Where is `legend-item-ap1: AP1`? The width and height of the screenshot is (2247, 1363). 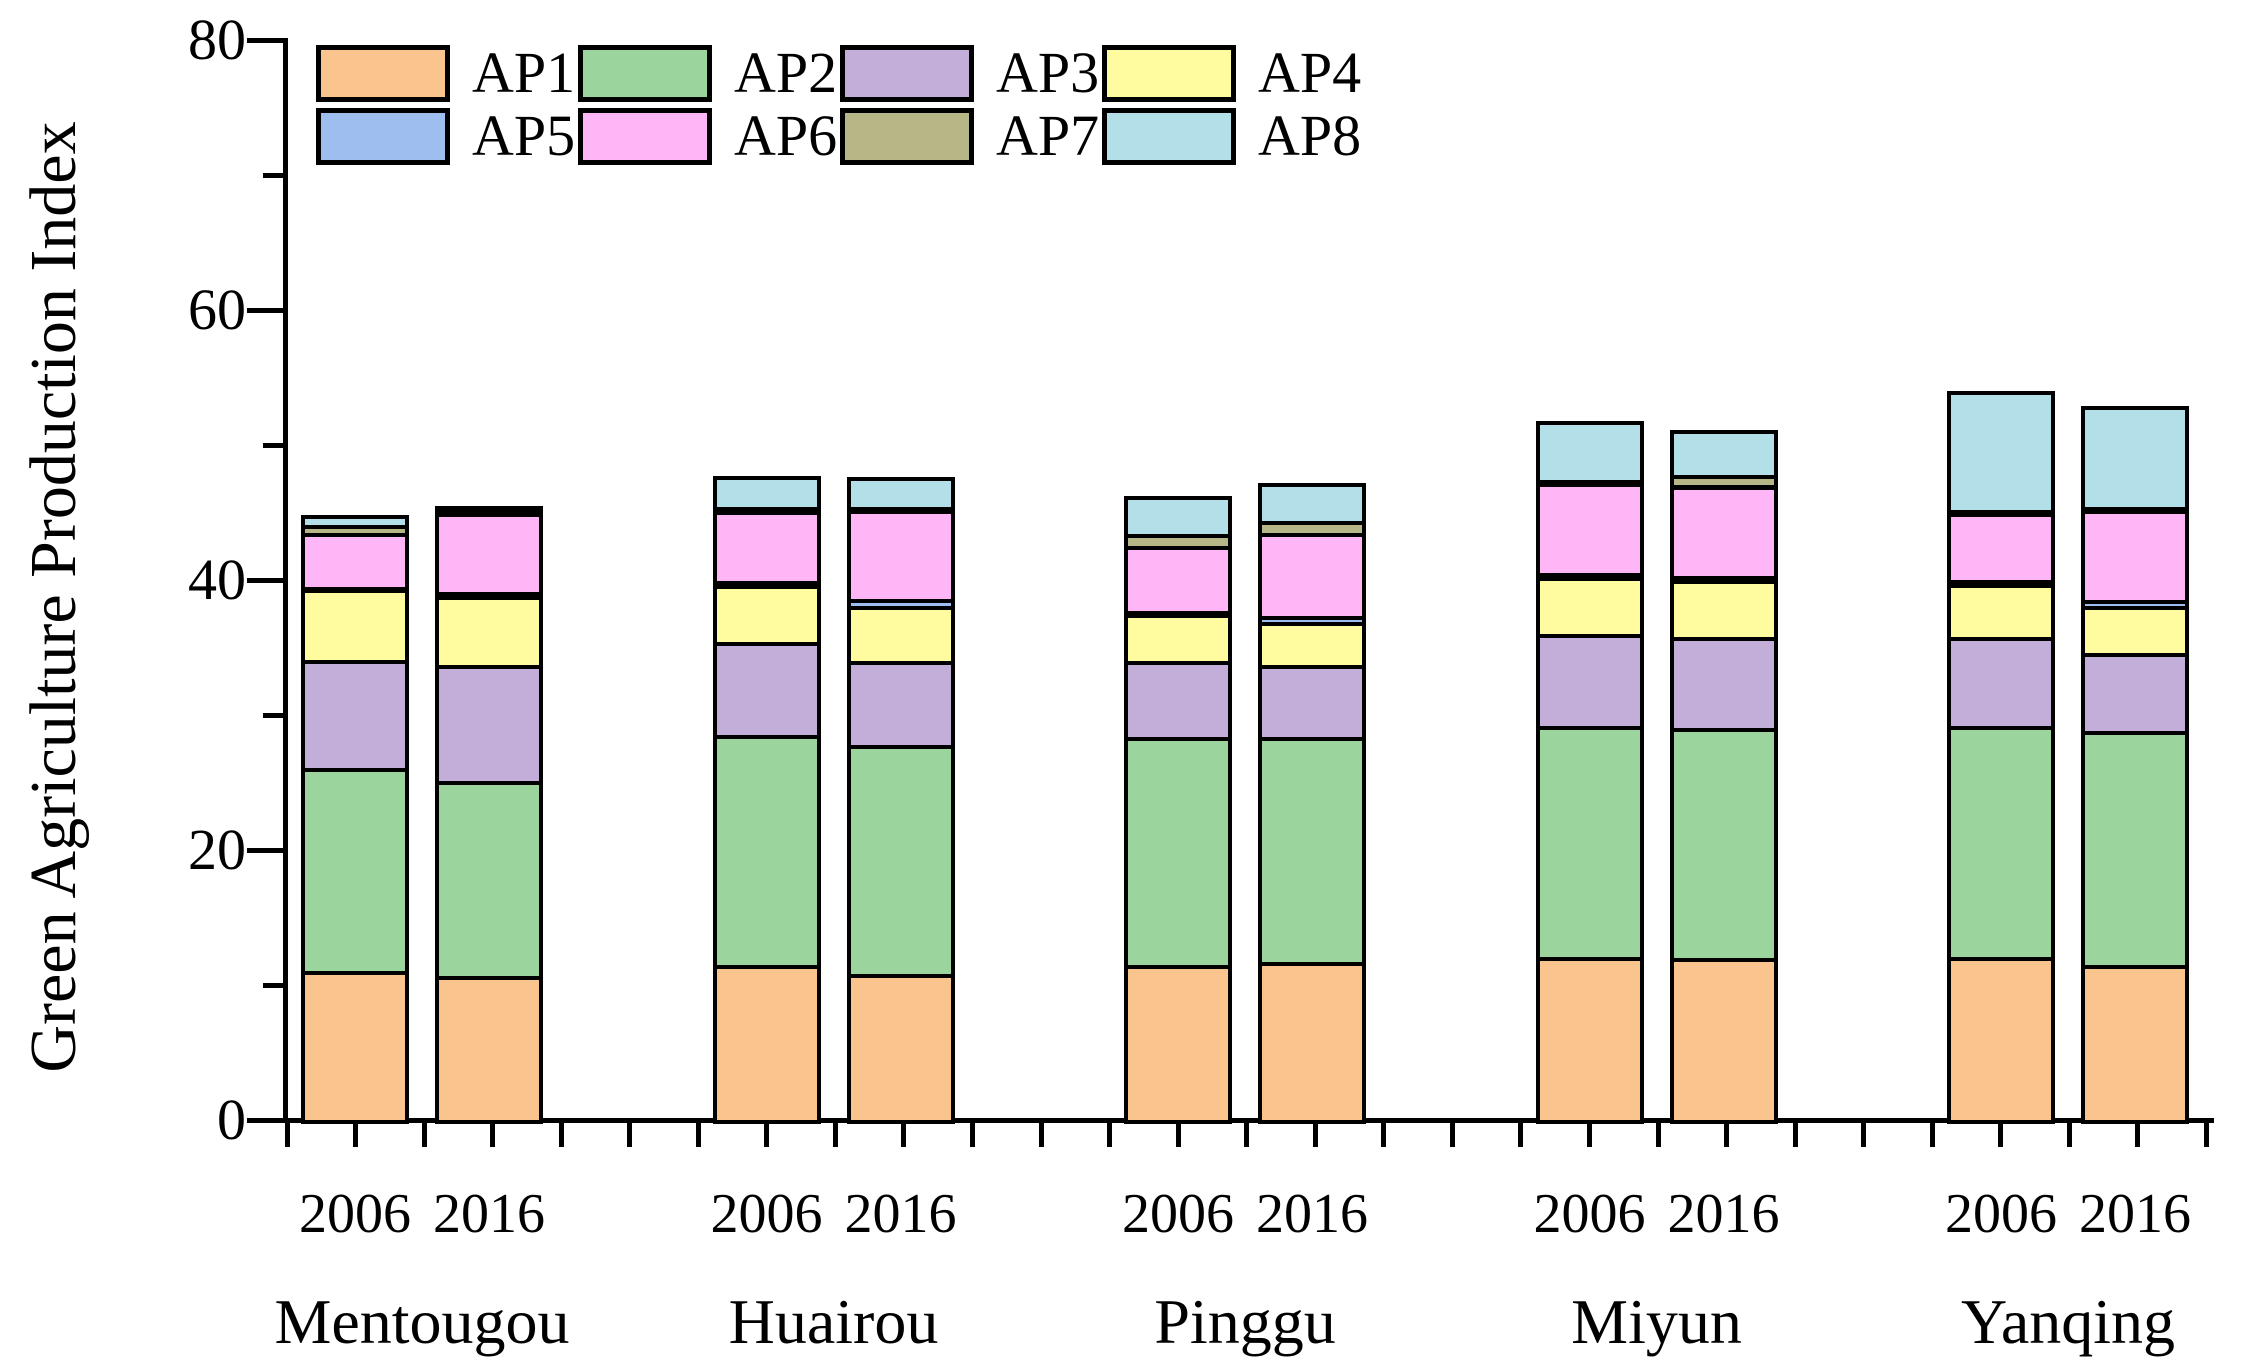
legend-item-ap1: AP1 is located at coordinates (445, 73).